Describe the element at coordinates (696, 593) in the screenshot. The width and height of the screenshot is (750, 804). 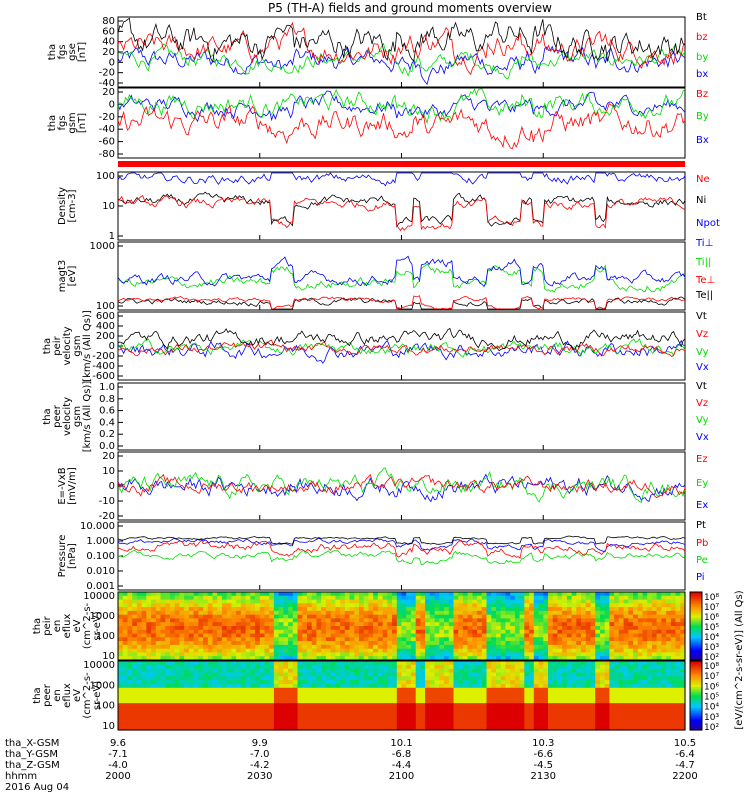
I see `colorbar-cell` at that location.